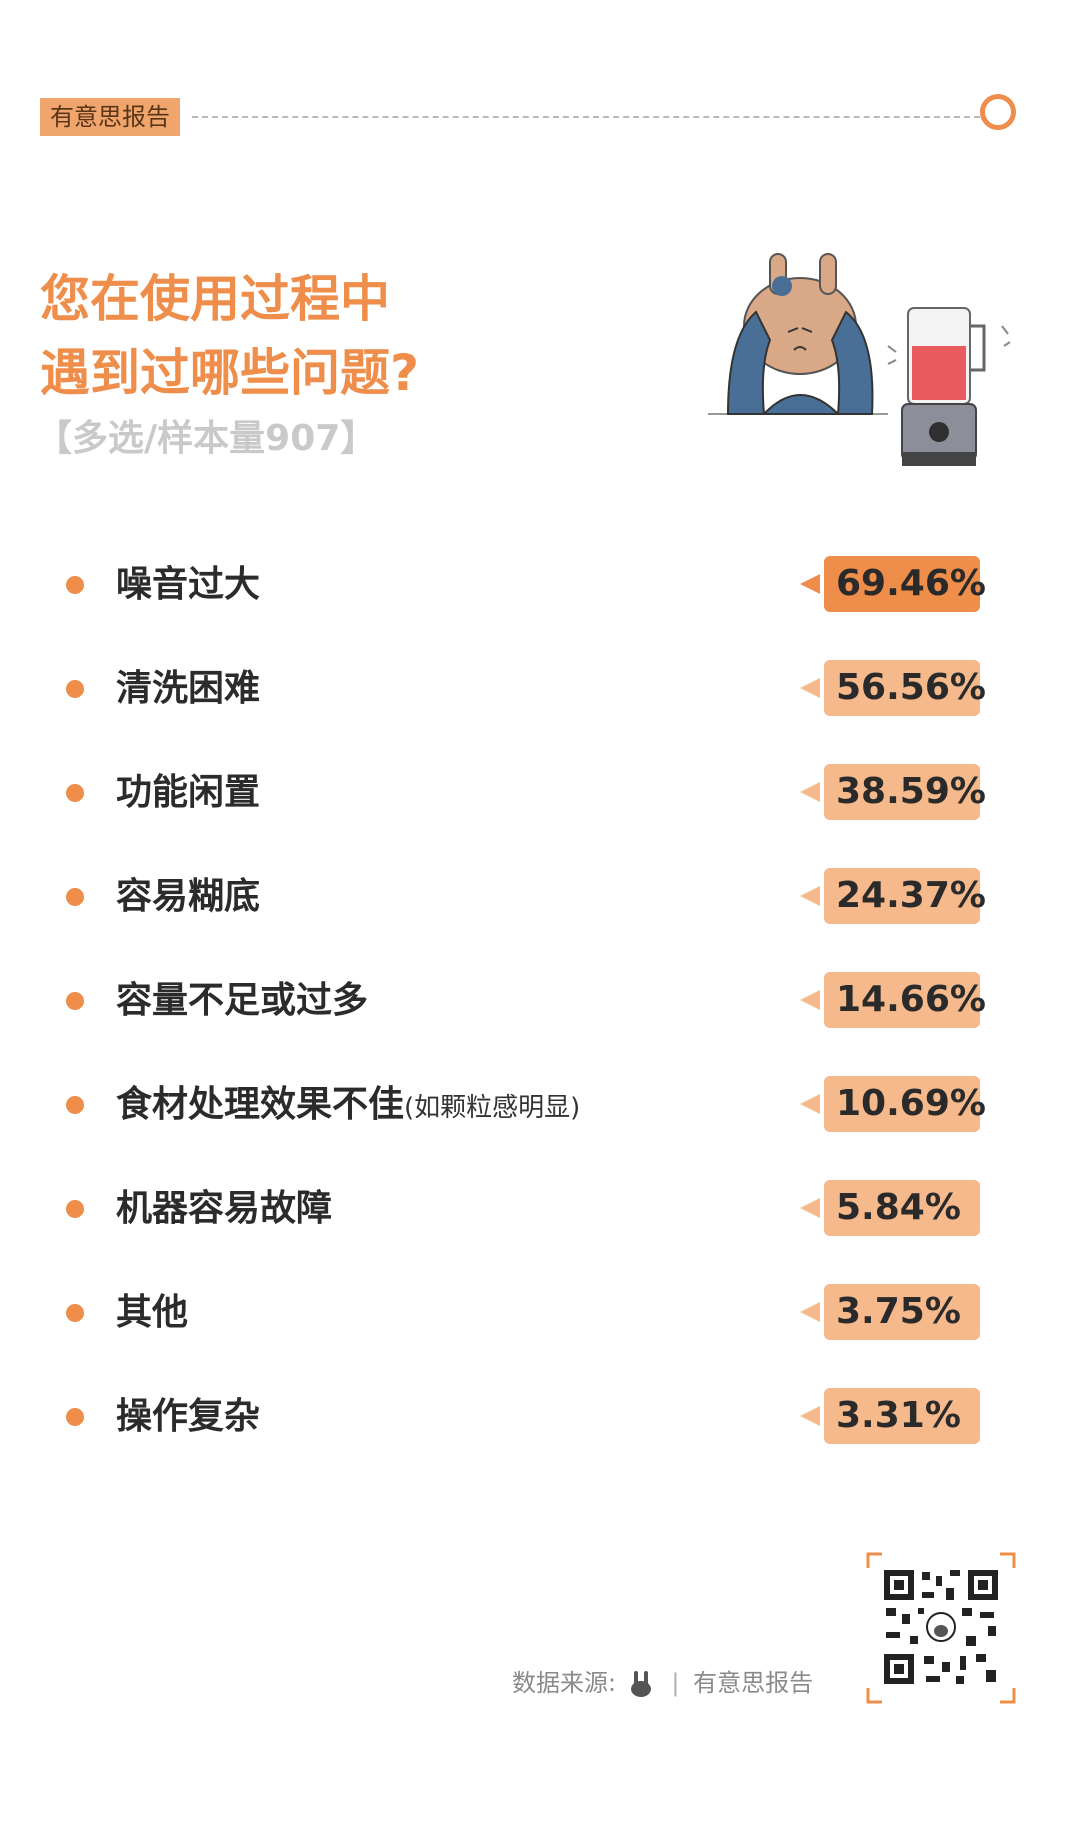 This screenshot has height=1825, width=1080. Describe the element at coordinates (540, 808) in the screenshot. I see `chart-row: 功能闲置 38.59%` at that location.